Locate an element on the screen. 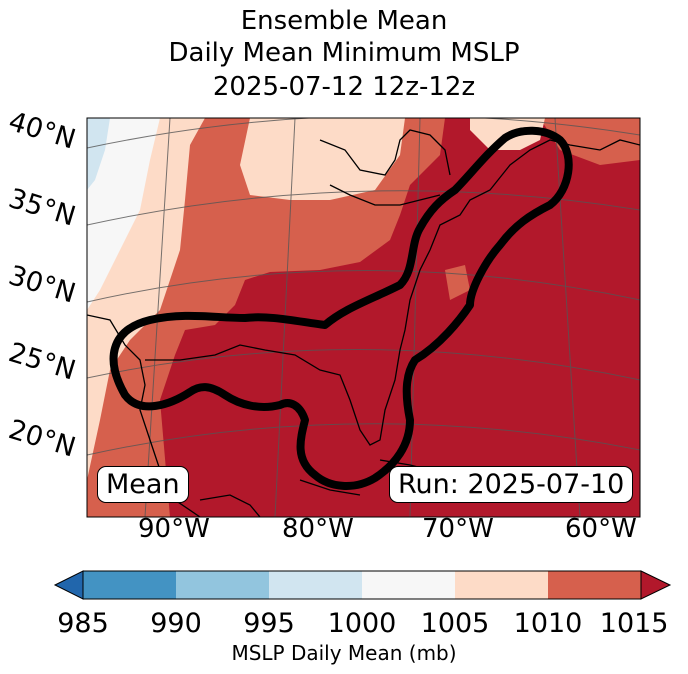 The height and width of the screenshot is (674, 688). title-line-1: Ensemble Mean is located at coordinates (344, 21).